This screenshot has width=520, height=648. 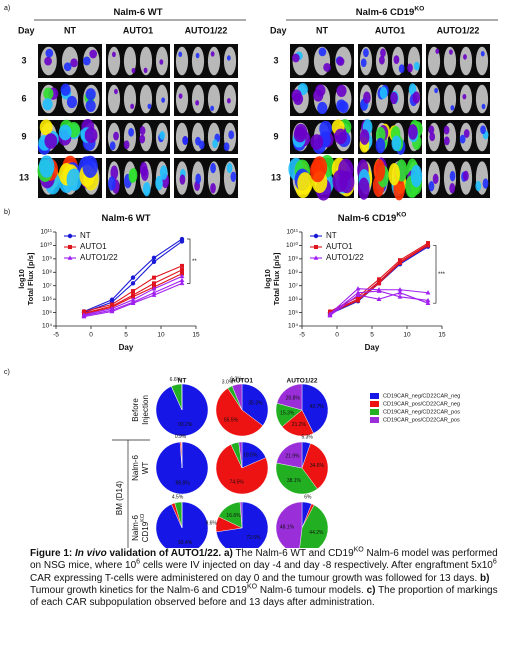 I want to click on x-tick-label: -5, so click(x=56, y=335).